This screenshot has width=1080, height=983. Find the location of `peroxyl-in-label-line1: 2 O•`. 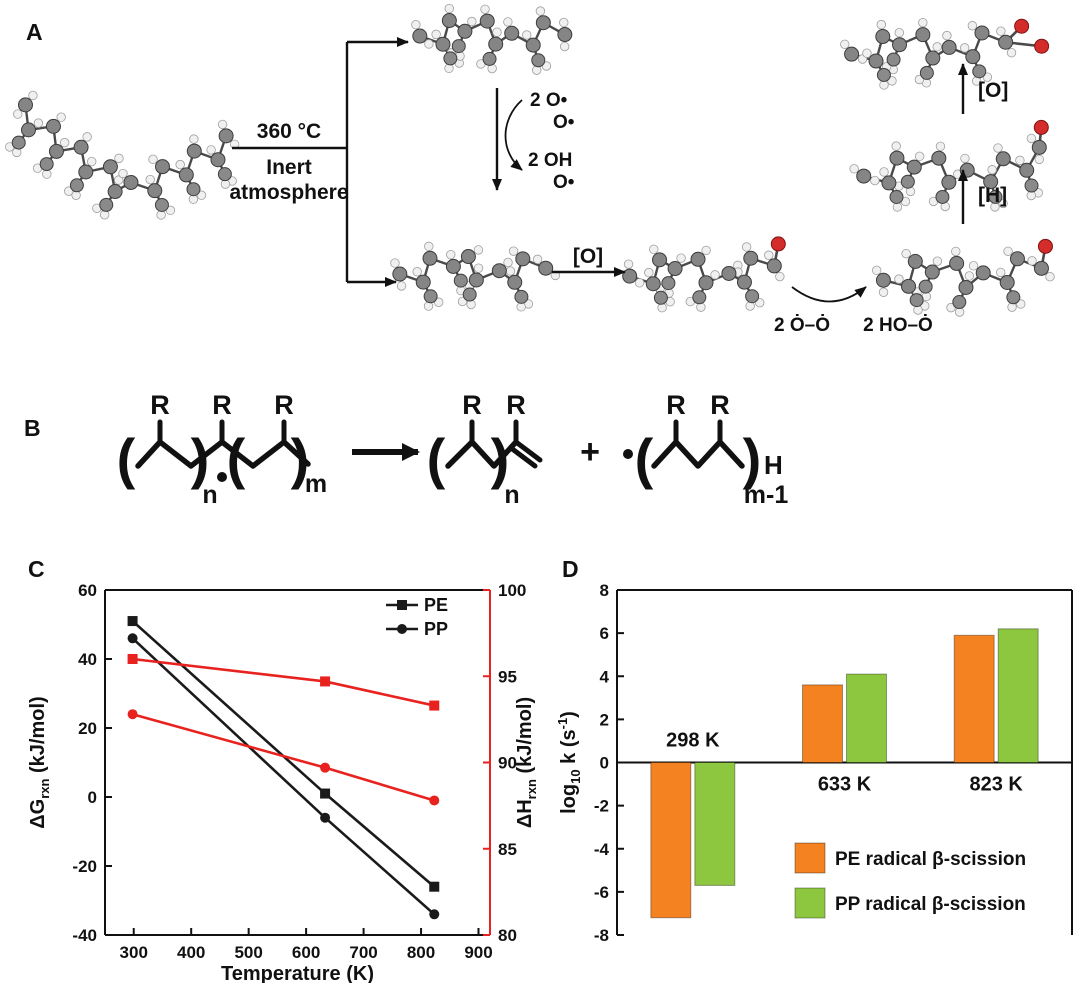

peroxyl-in-label-line1: 2 O• is located at coordinates (549, 100).